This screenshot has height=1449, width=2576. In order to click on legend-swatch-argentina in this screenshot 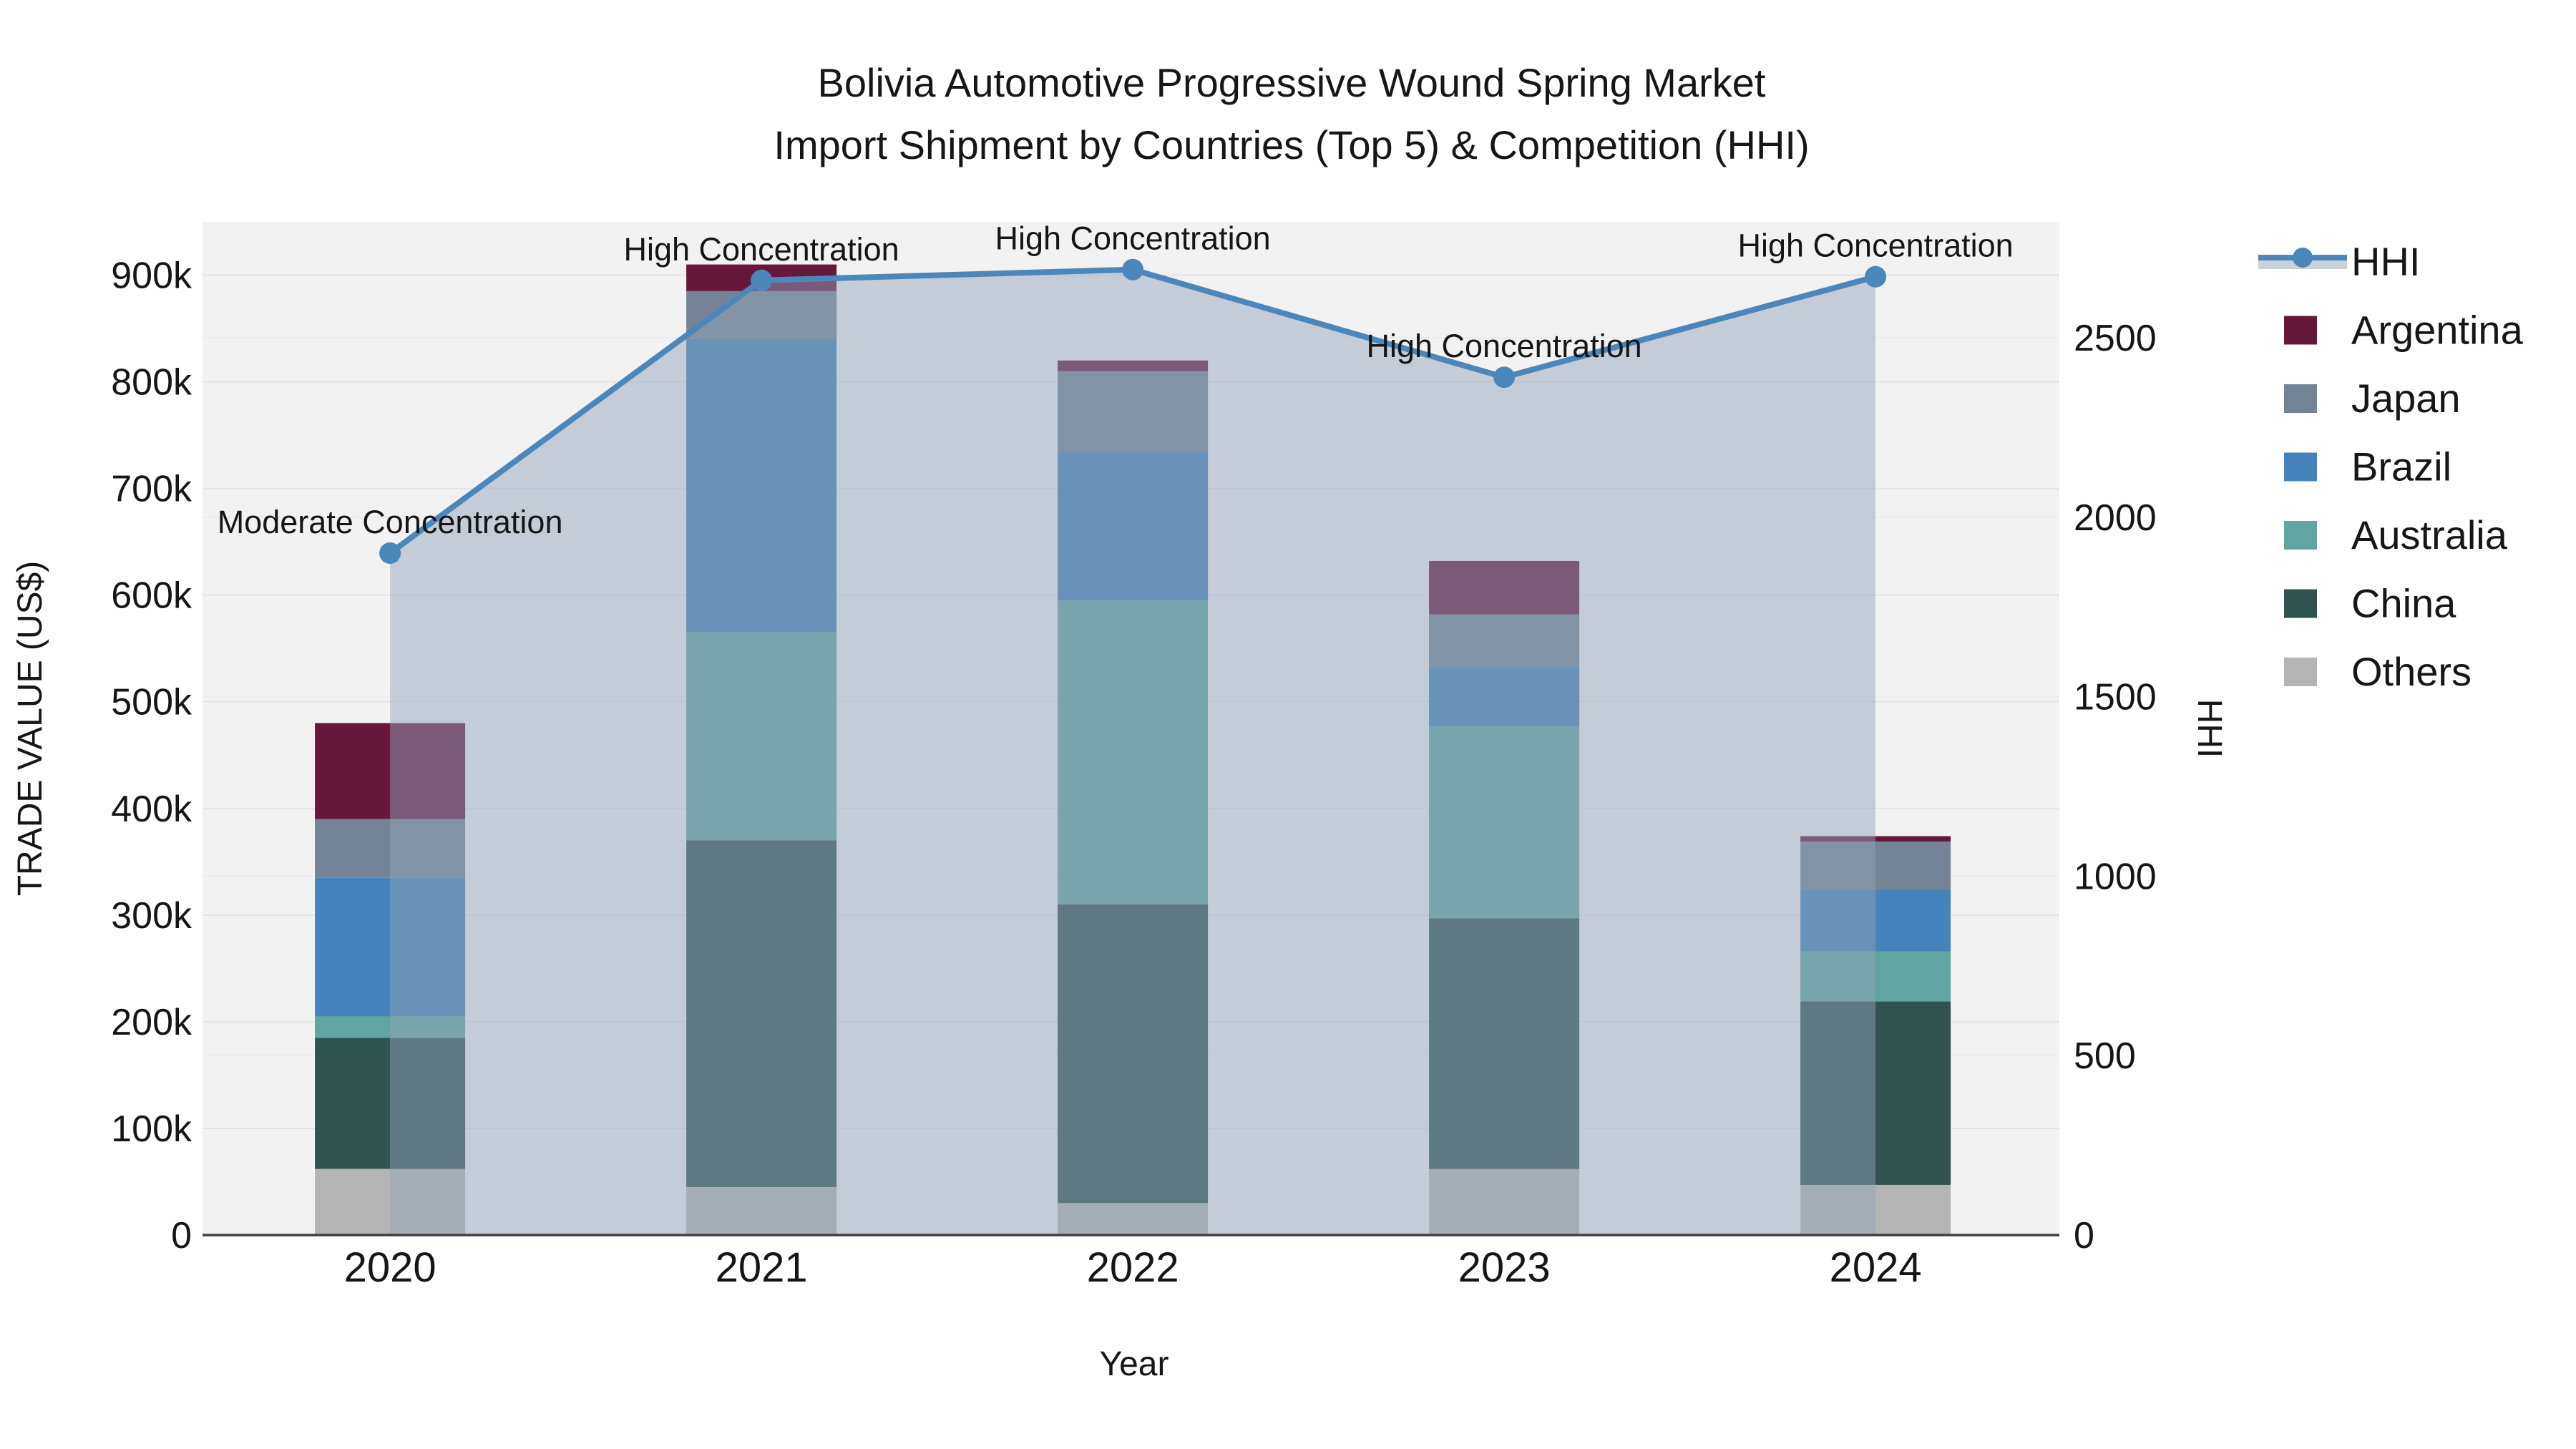, I will do `click(2300, 330)`.